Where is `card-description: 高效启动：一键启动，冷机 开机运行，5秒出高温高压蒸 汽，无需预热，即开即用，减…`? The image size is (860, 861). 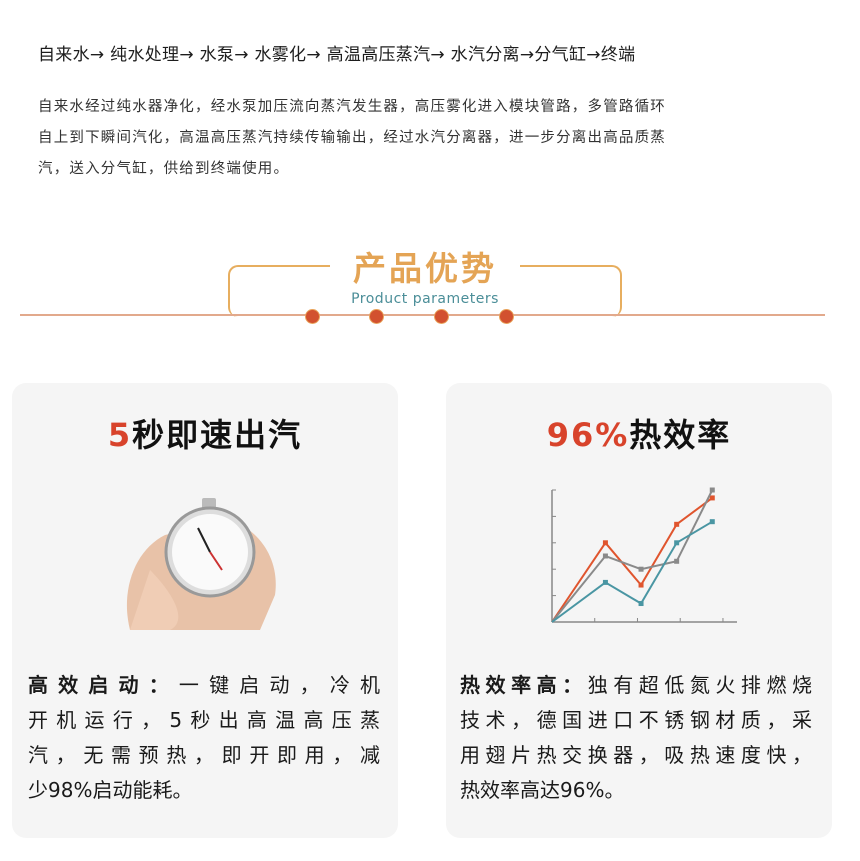
card-description: 高效启动：一键启动，冷机 开机运行，5秒出高温高压蒸 汽，无需预热，即开即用，减… is located at coordinates (204, 738).